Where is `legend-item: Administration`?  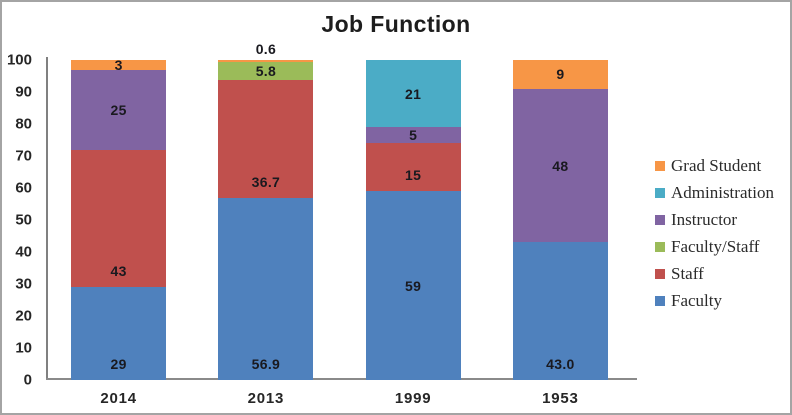
legend-item: Administration is located at coordinates (714, 192).